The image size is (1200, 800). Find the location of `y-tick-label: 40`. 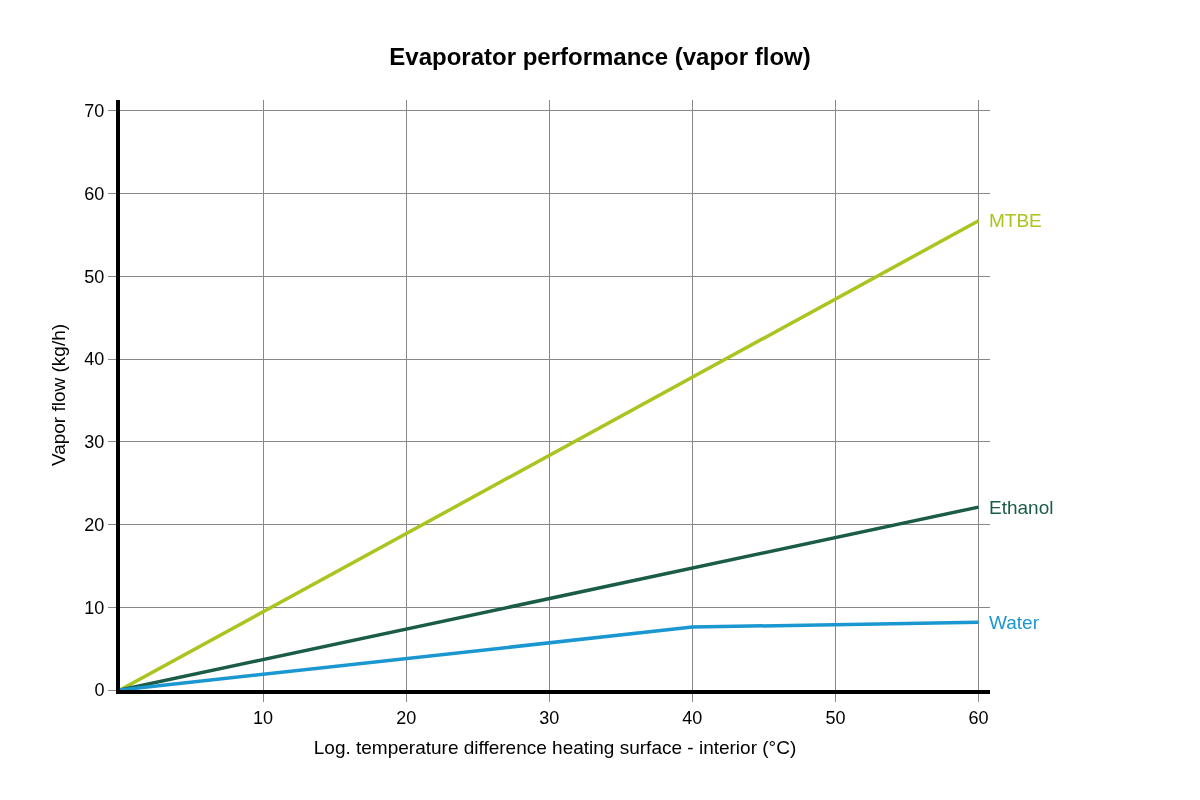

y-tick-label: 40 is located at coordinates (94, 359).